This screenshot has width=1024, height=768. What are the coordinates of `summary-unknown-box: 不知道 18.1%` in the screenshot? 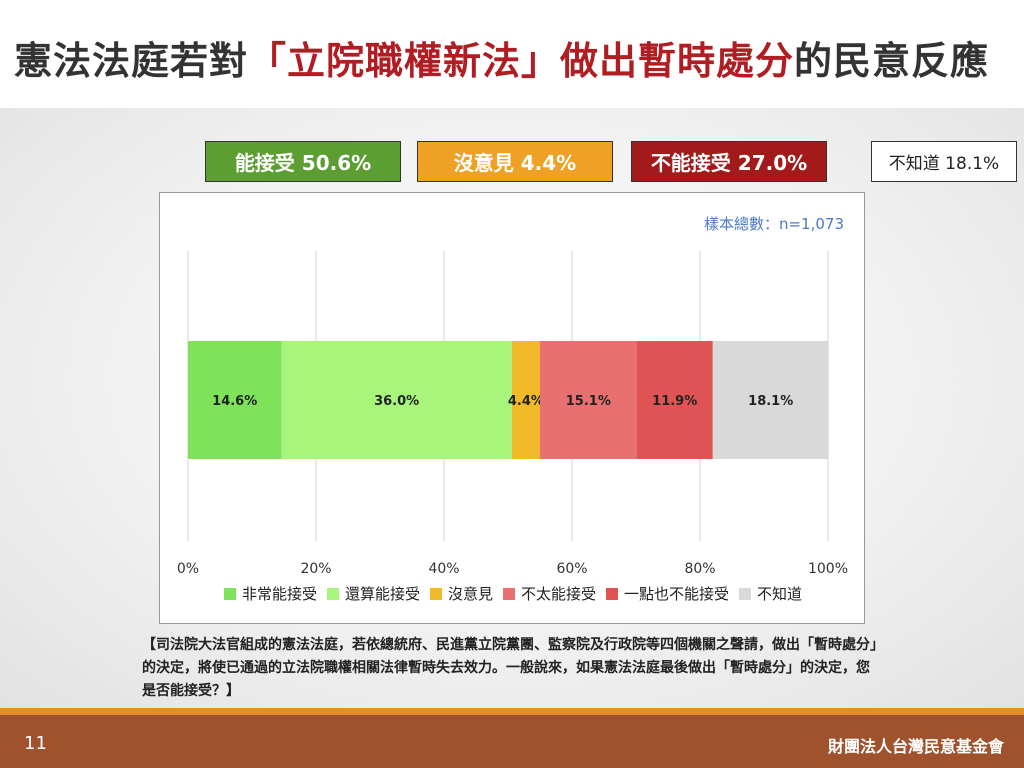 It's located at (944, 161).